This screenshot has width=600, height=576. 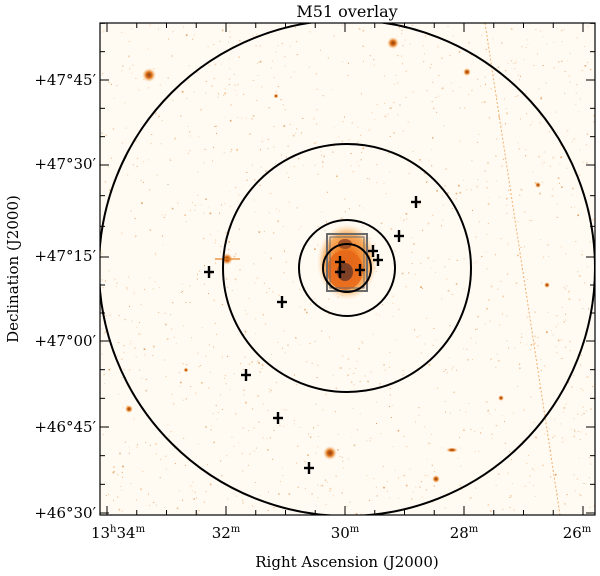 I want to click on figure-title: M51 overlay, so click(x=346, y=11).